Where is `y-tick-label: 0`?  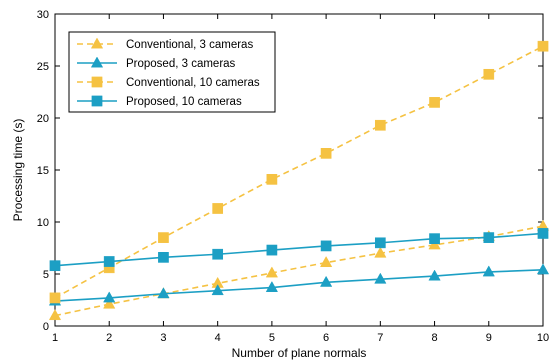 y-tick-label: 0 is located at coordinates (46, 327).